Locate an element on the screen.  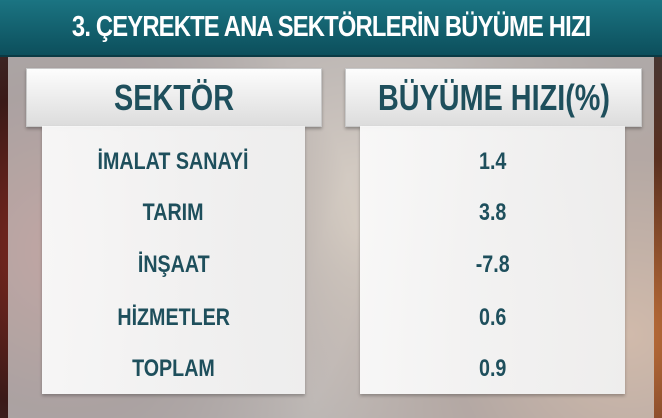
growth-cell-text: 0.9 is located at coordinates (492, 368).